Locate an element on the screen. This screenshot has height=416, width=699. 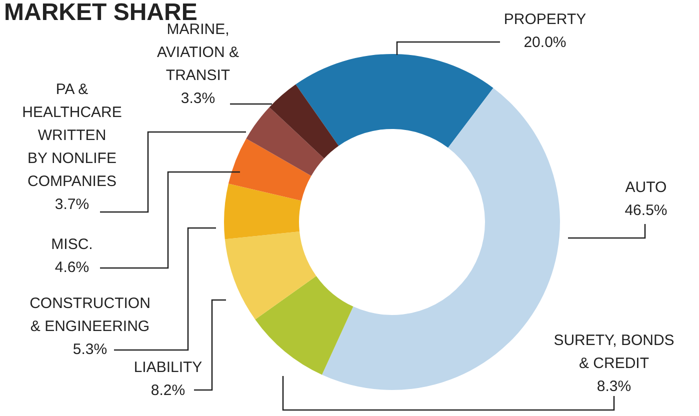
slice-label: MARINE, AVIATION & TRANSIT is located at coordinates (198, 52).